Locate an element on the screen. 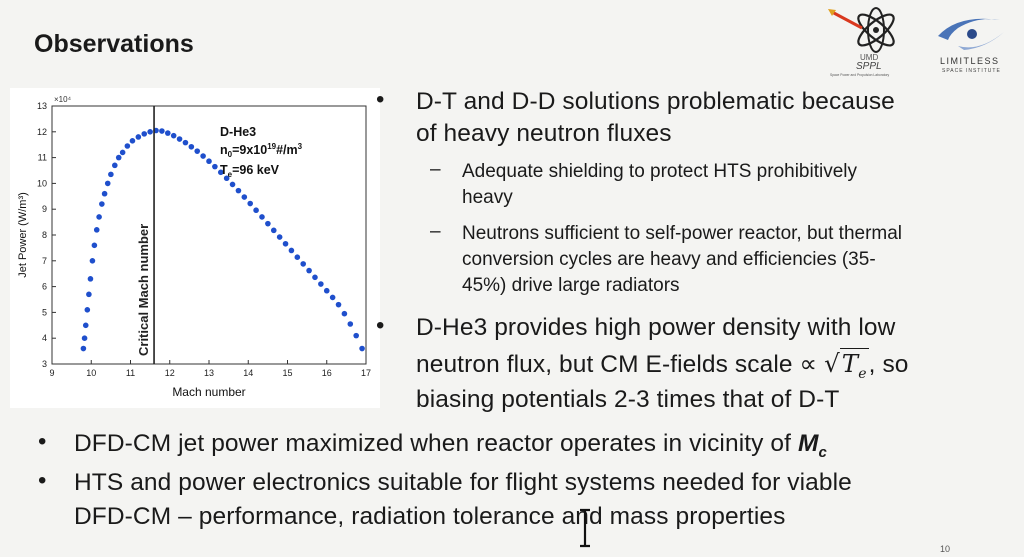 The width and height of the screenshot is (1024, 557). y-tick-label: 8 is located at coordinates (44, 235).